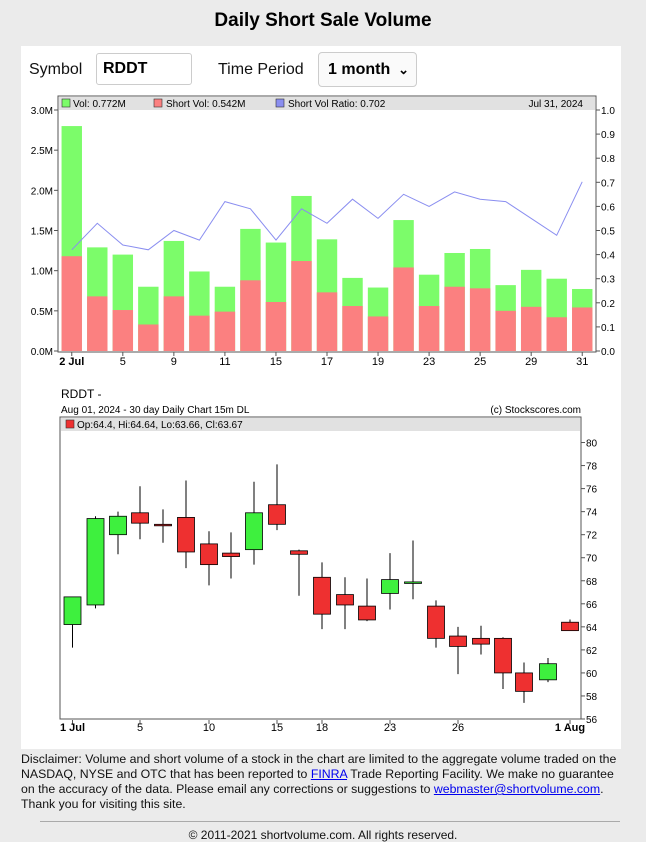 The height and width of the screenshot is (842, 646). What do you see at coordinates (592, 605) in the screenshot?
I see `price-y-tick-label: 66` at bounding box center [592, 605].